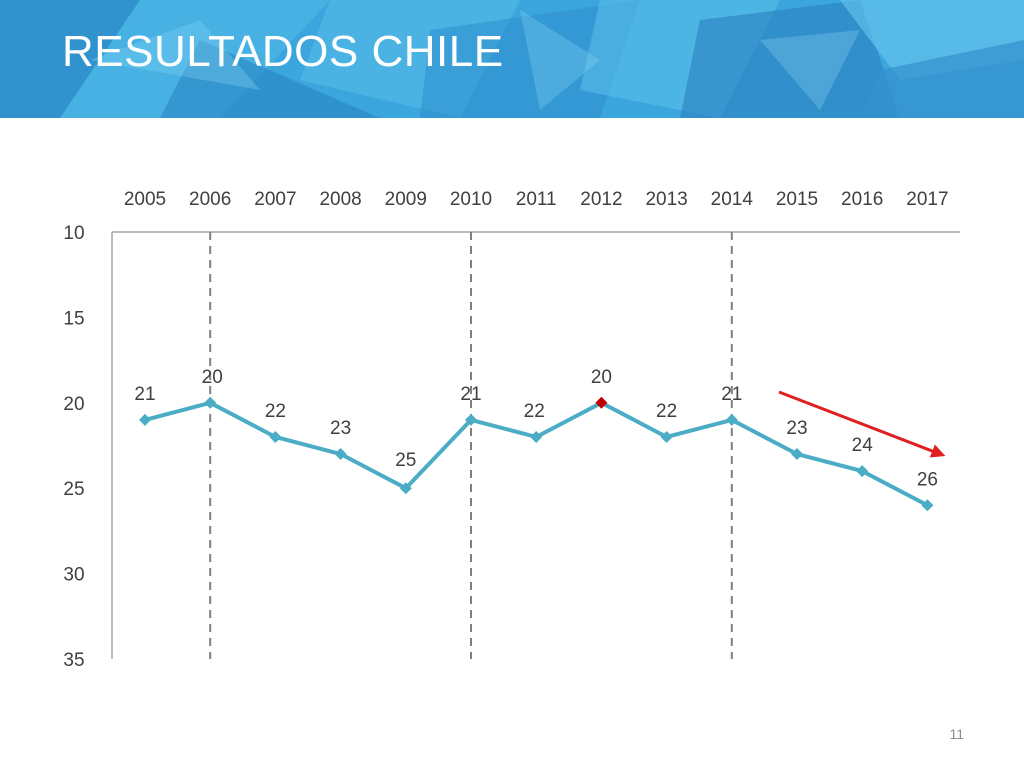 Image resolution: width=1024 pixels, height=768 pixels. I want to click on x-tick-label: 2008, so click(340, 199).